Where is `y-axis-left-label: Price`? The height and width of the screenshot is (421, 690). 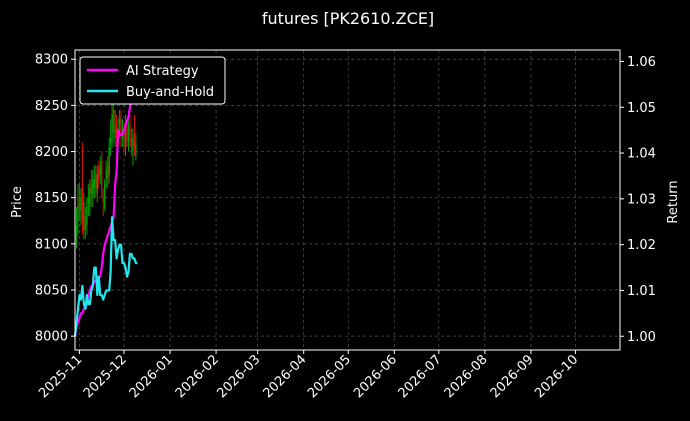
y-axis-left-label: Price is located at coordinates (17, 202).